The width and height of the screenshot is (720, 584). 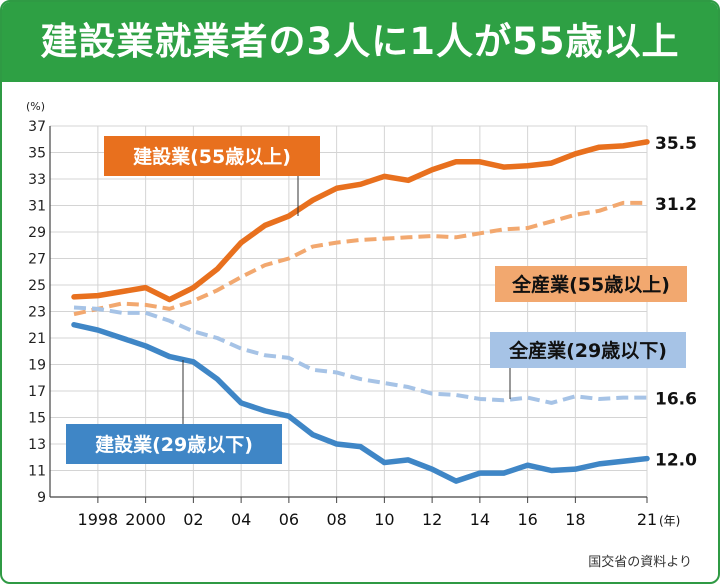 What do you see at coordinates (37, 445) in the screenshot?
I see `y-tick-label: 13` at bounding box center [37, 445].